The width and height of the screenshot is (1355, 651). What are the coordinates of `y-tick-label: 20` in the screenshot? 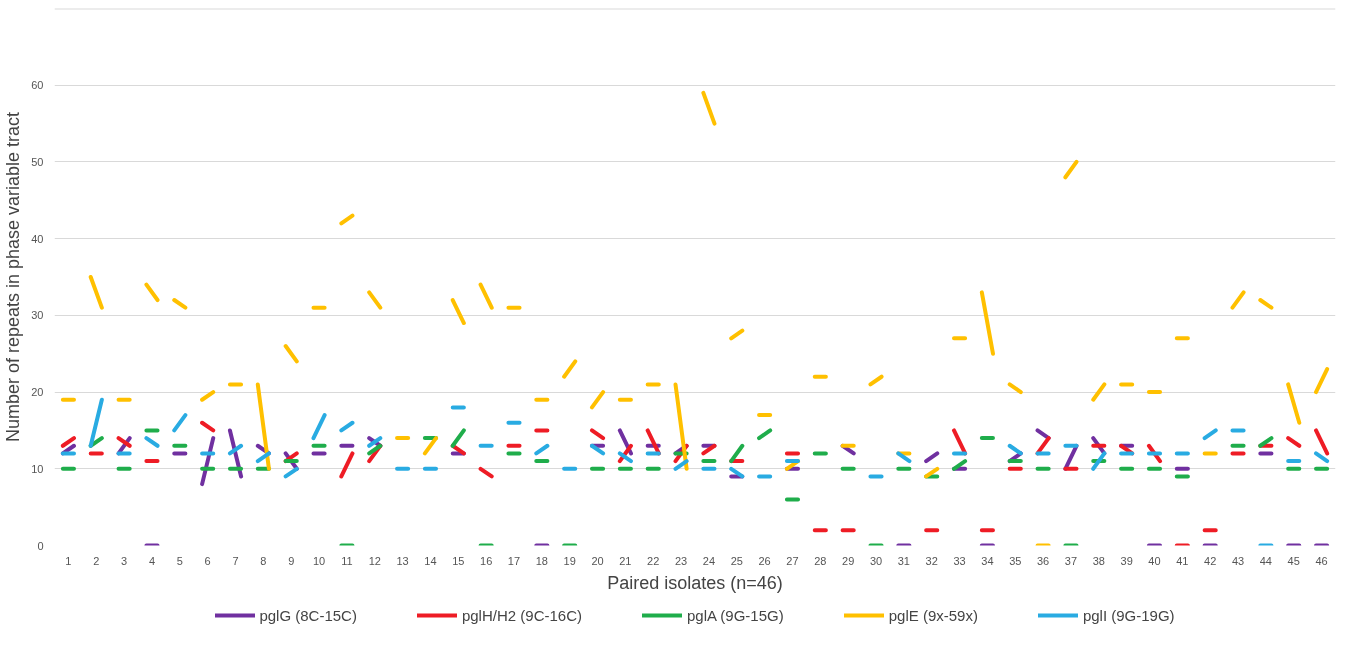 It's located at (37, 392).